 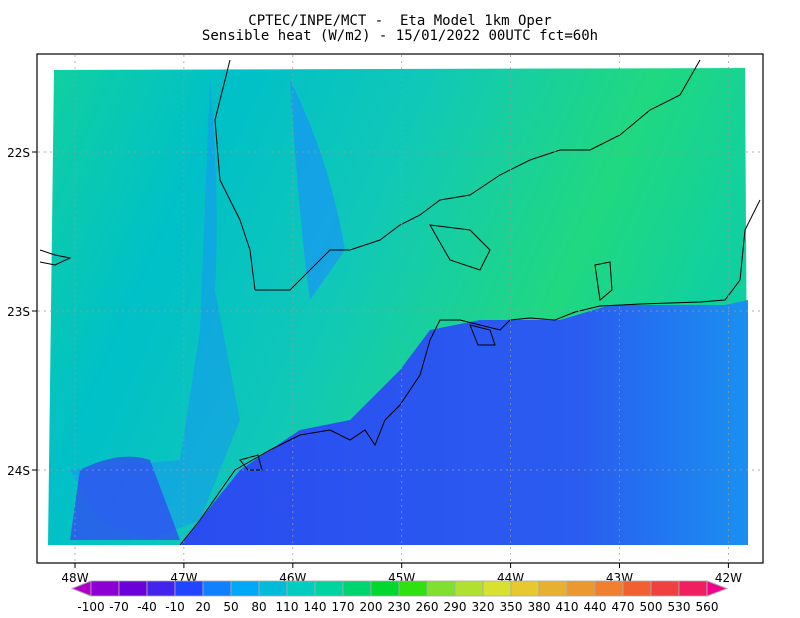 What do you see at coordinates (315, 607) in the screenshot?
I see `colorbar-label: 140` at bounding box center [315, 607].